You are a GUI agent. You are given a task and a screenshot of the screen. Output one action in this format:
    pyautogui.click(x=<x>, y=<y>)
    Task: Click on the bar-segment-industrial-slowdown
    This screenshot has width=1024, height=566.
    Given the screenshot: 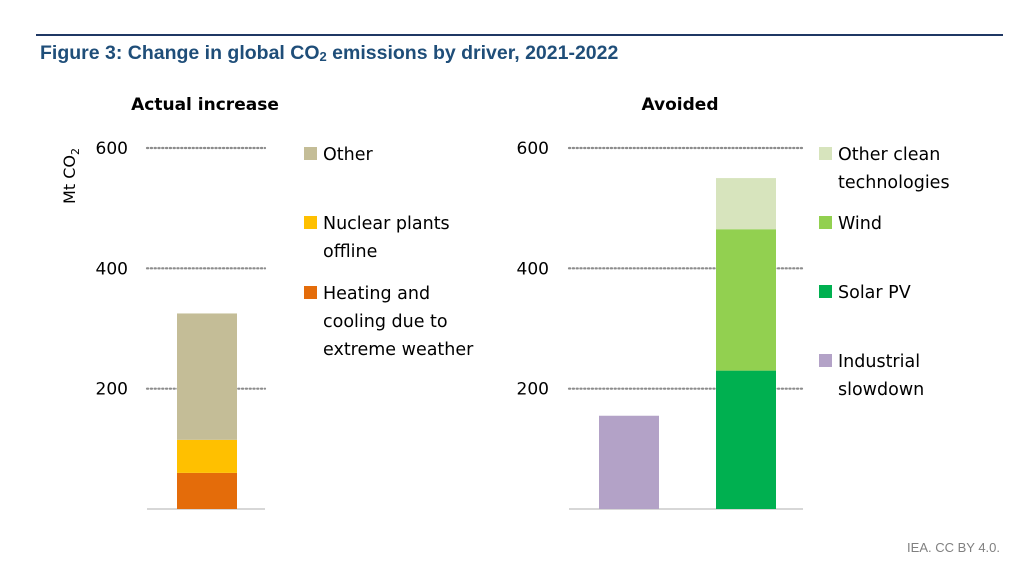 What is the action you would take?
    pyautogui.click(x=629, y=462)
    